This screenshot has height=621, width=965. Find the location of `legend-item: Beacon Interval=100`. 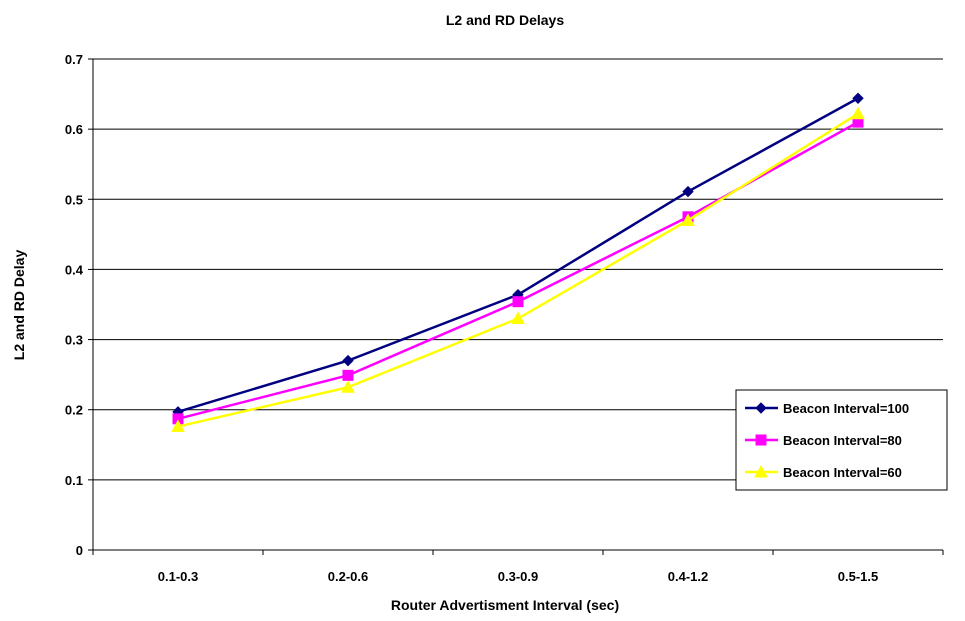

legend-item: Beacon Interval=100 is located at coordinates (827, 408).